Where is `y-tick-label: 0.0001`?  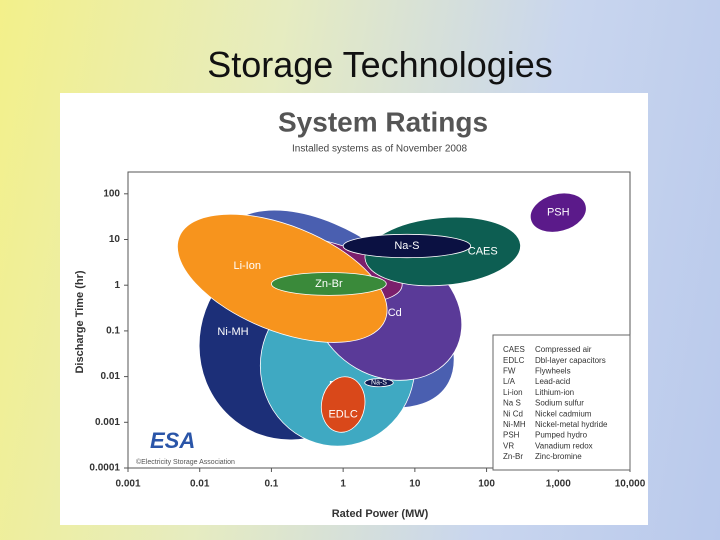 y-tick-label: 0.0001 is located at coordinates (104, 468).